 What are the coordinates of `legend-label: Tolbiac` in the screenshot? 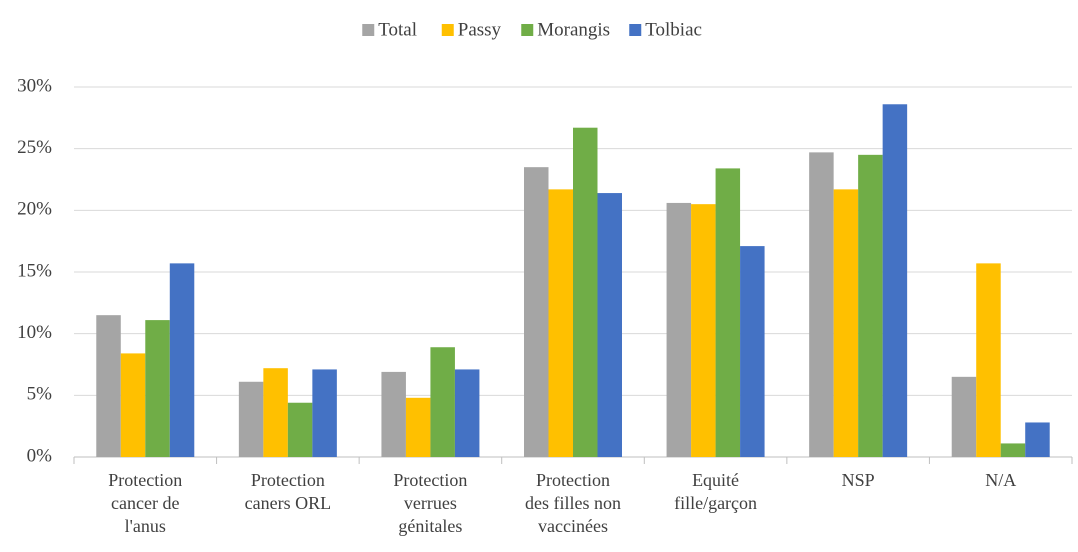 It's located at (673, 29).